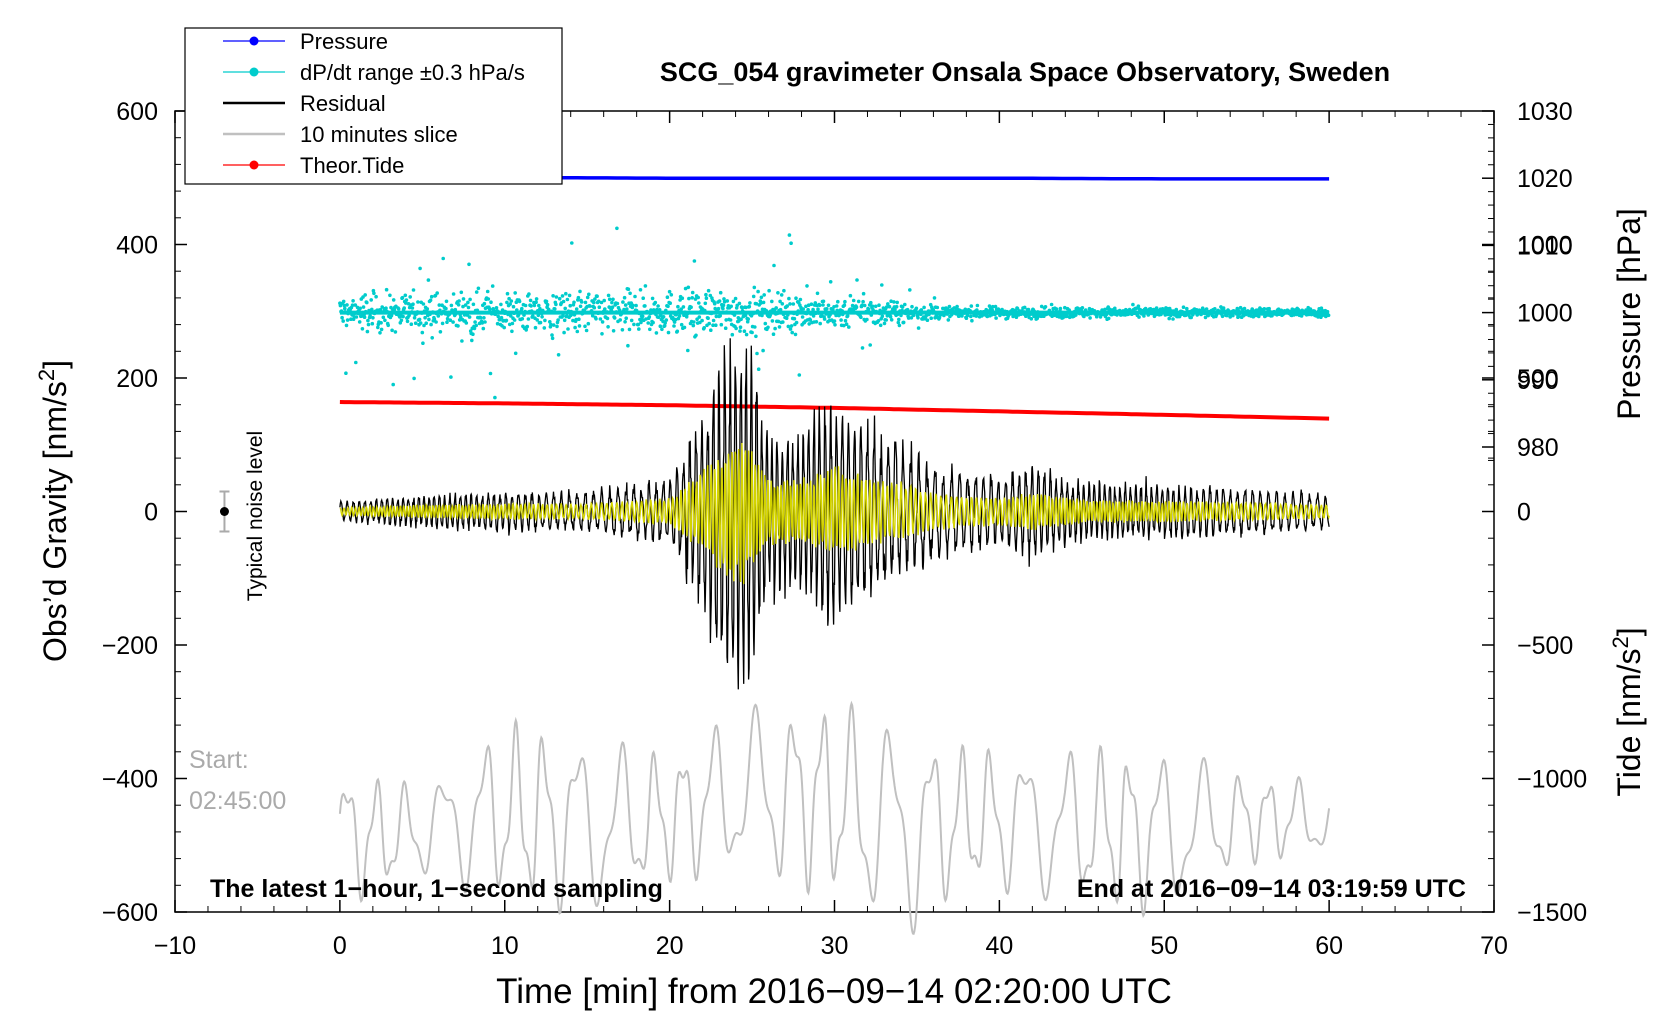 This screenshot has width=1676, height=1020. I want to click on y-tick-label-pressure: 990, so click(1538, 381).